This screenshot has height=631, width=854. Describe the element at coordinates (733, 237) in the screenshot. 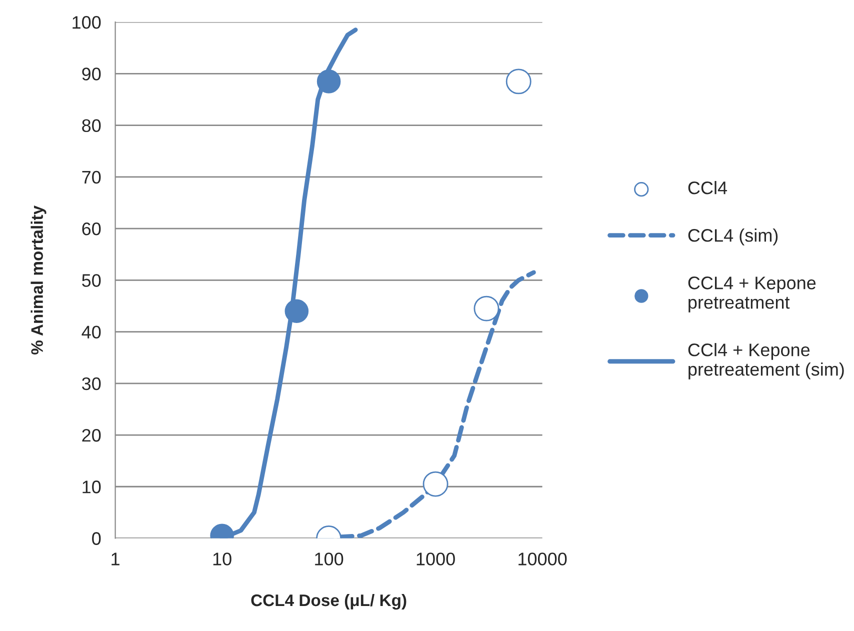

I see `legend-label: CCL4 (sim)` at that location.